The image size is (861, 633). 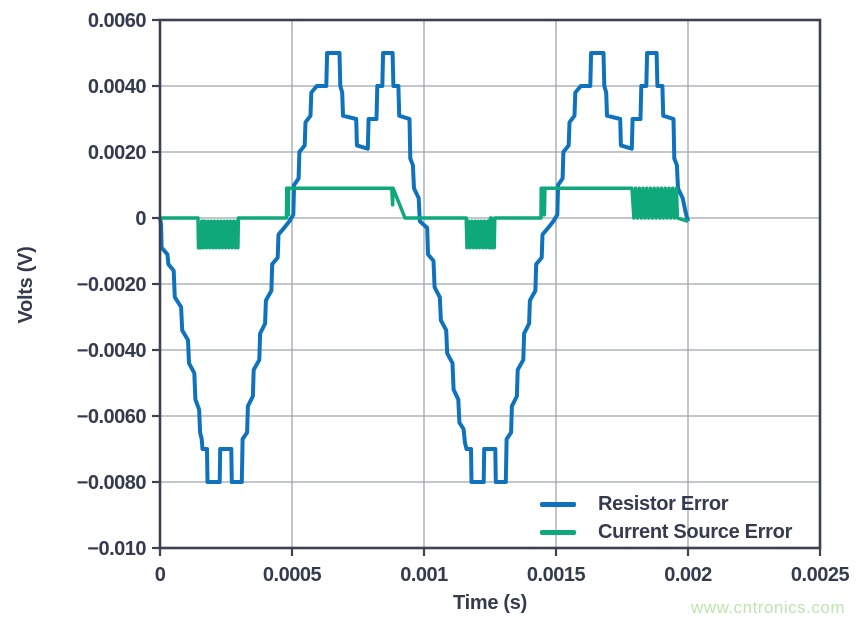 What do you see at coordinates (112, 285) in the screenshot?
I see `y-tick-label: −0.0020` at bounding box center [112, 285].